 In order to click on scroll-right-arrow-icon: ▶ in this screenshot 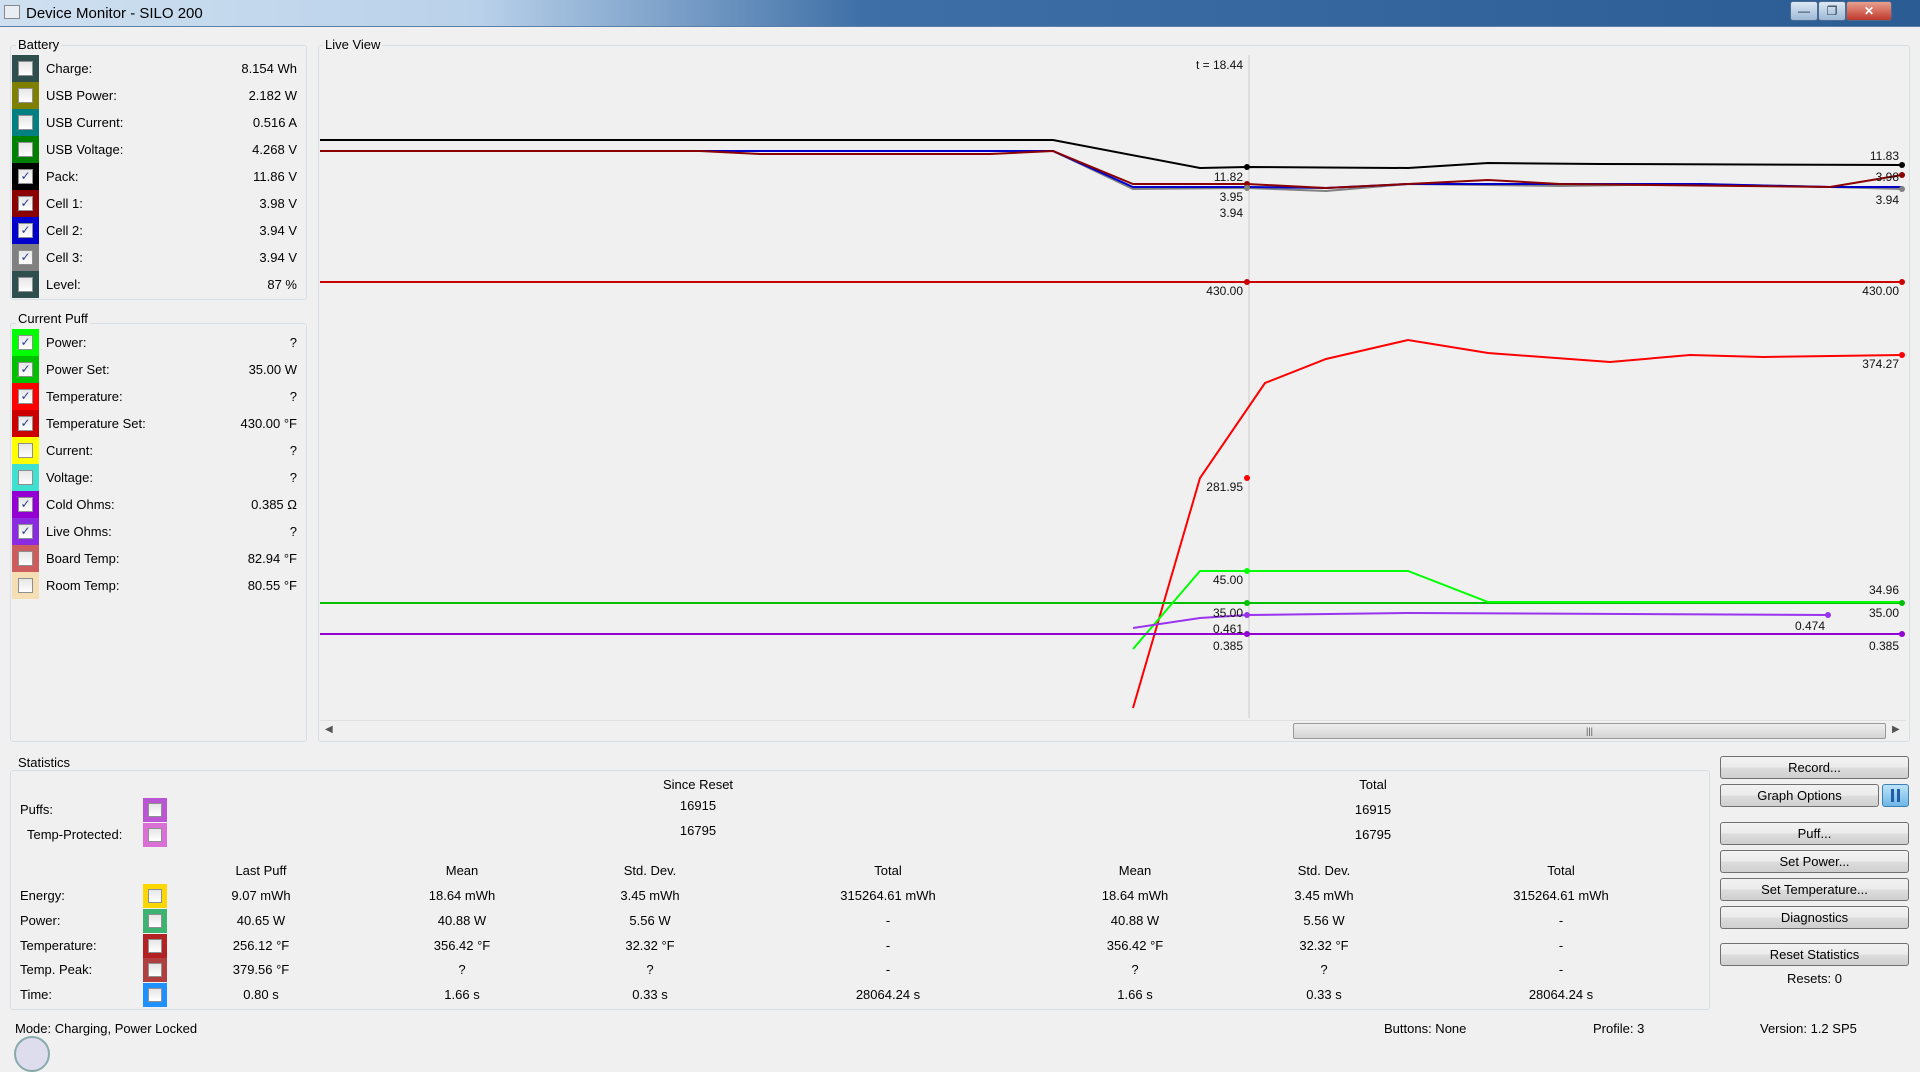, I will do `click(1896, 729)`.